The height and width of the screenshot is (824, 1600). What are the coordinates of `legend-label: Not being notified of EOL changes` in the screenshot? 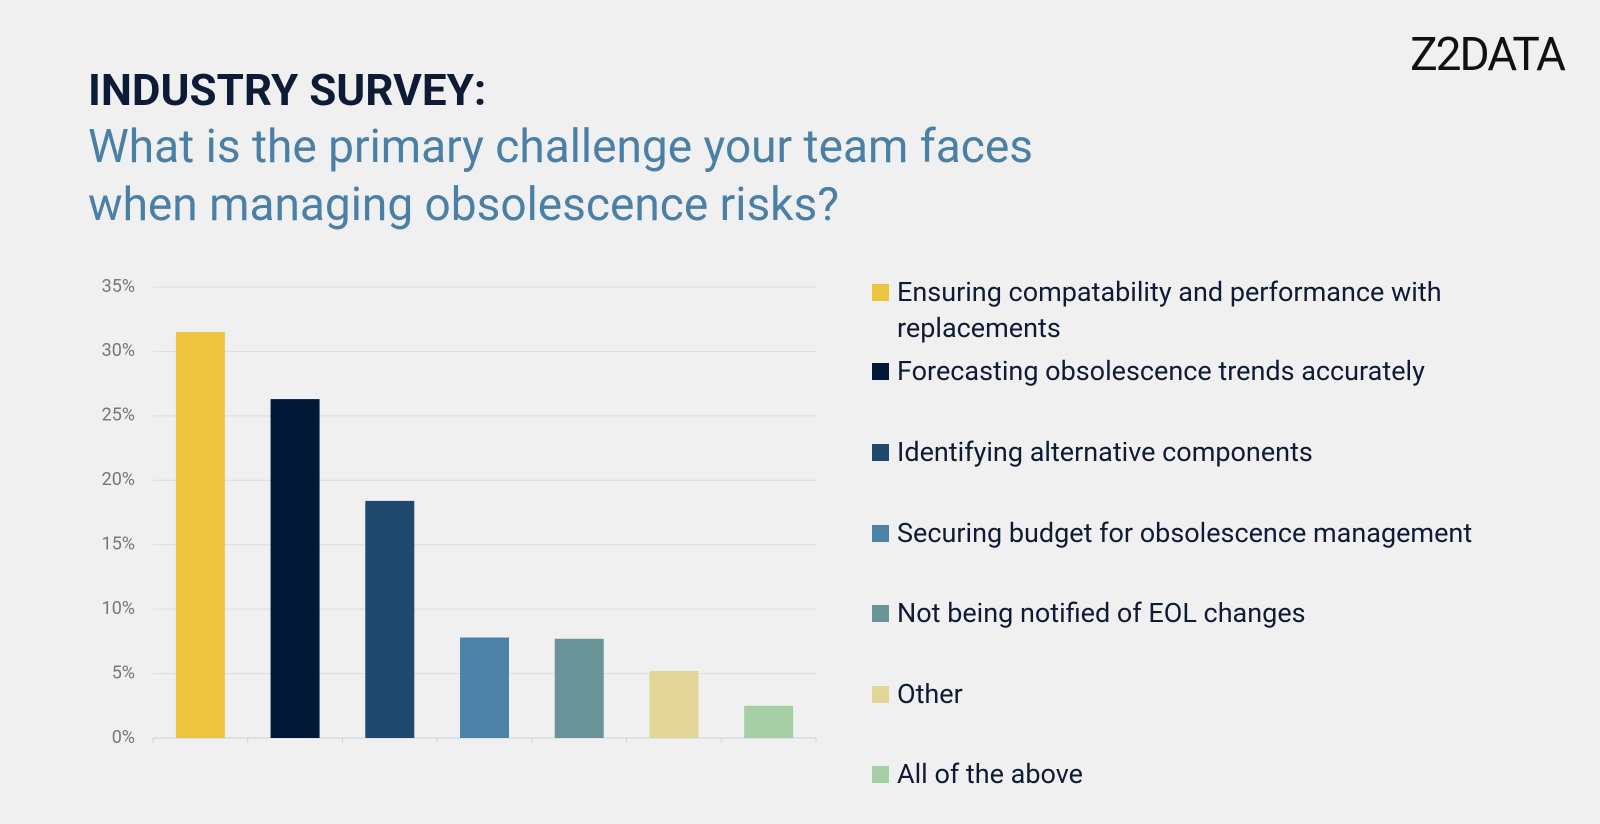 It's located at (1101, 613).